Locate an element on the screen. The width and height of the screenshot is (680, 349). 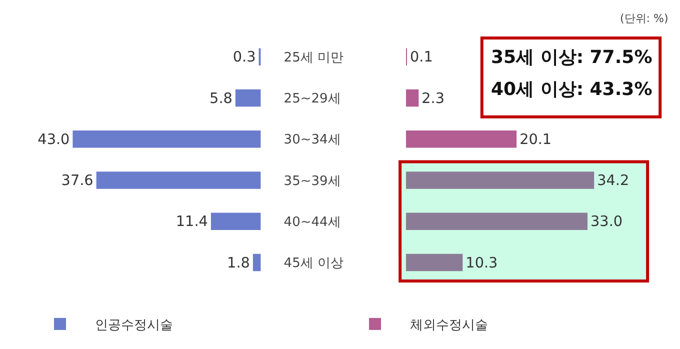
legend-label: 인공수정시술 is located at coordinates (134, 326).